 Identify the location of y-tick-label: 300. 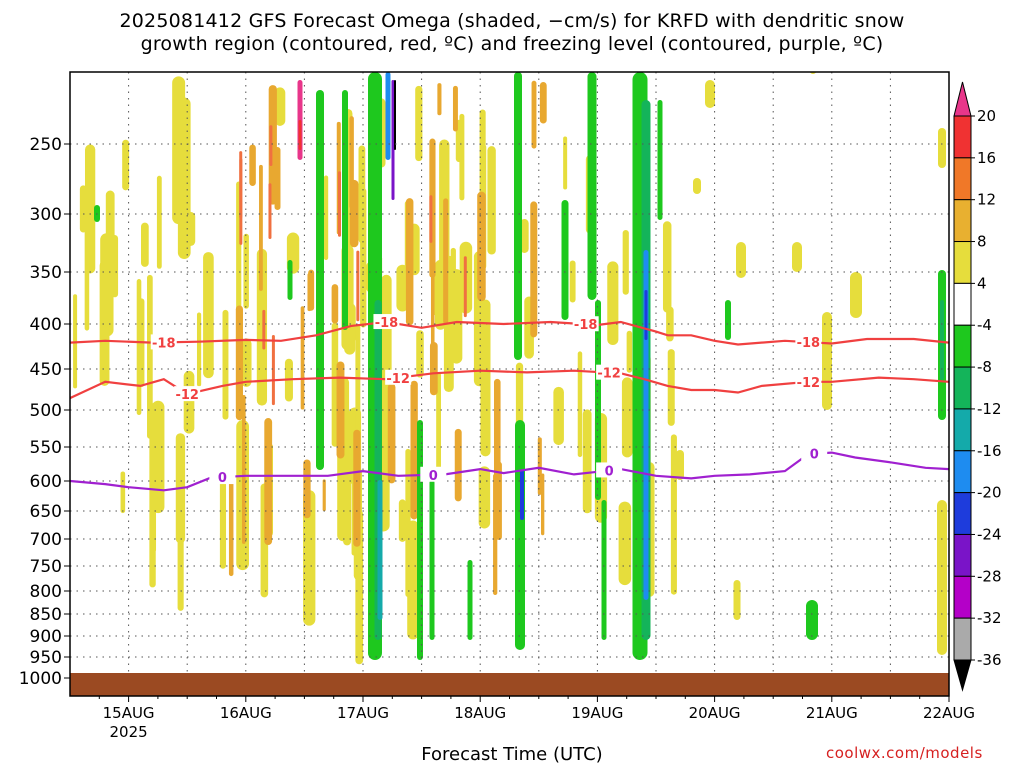
(46, 215).